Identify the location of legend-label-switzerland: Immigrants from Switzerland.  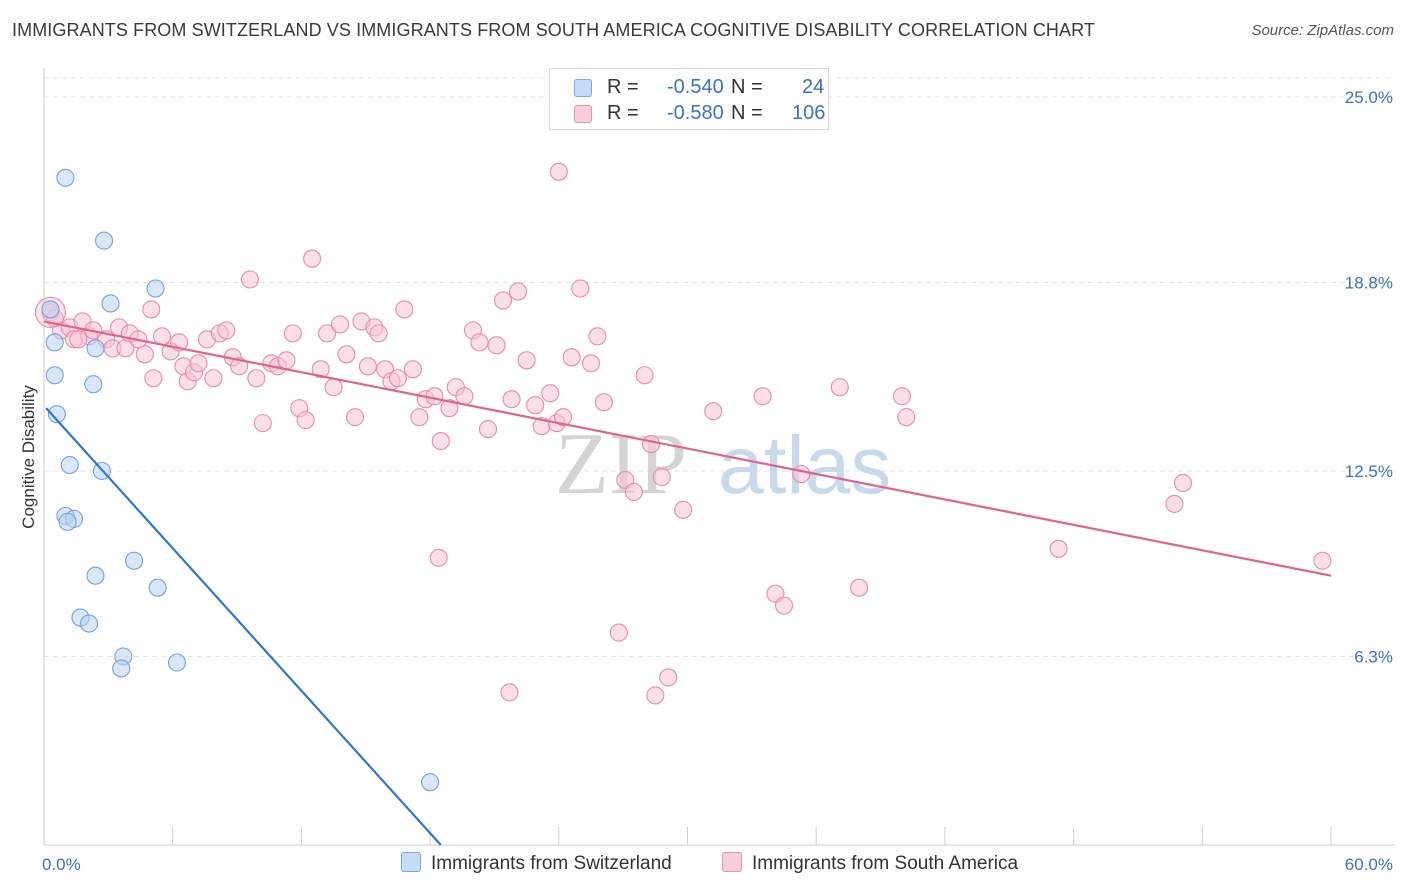
(551, 863).